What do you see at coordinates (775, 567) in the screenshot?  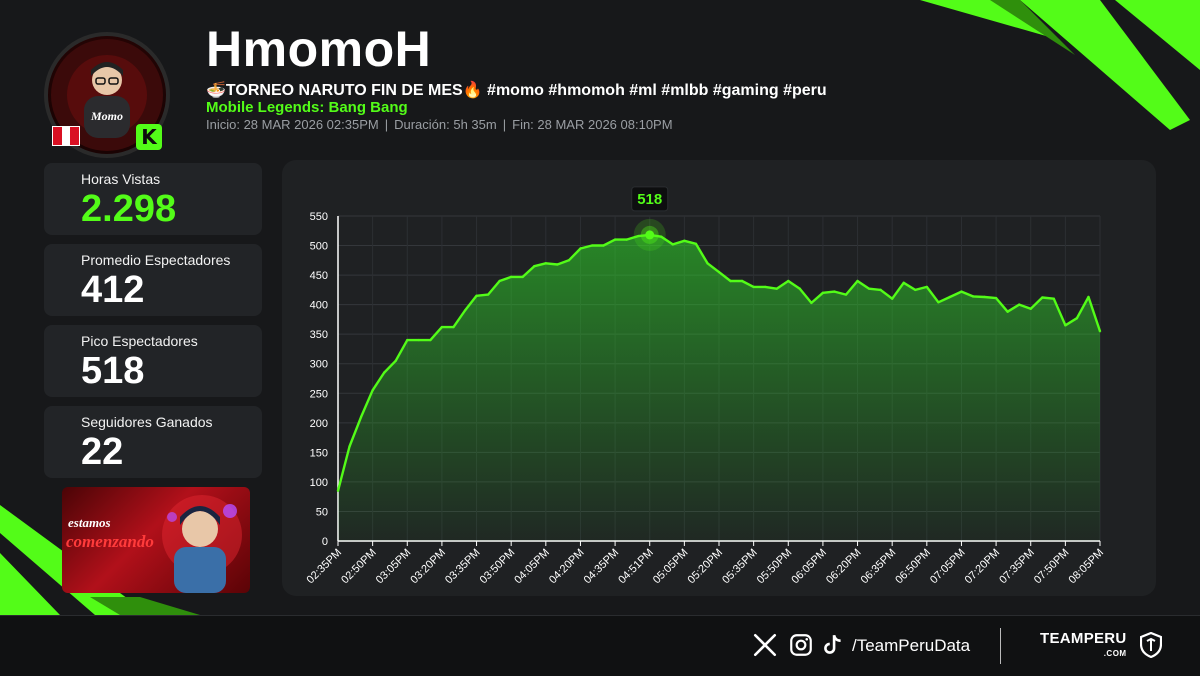 I see `x-tick-label: 05:50PM` at bounding box center [775, 567].